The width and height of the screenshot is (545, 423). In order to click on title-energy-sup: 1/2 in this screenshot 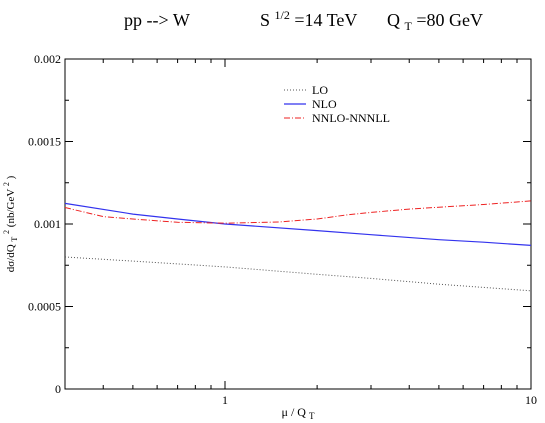, I will do `click(282, 15)`.